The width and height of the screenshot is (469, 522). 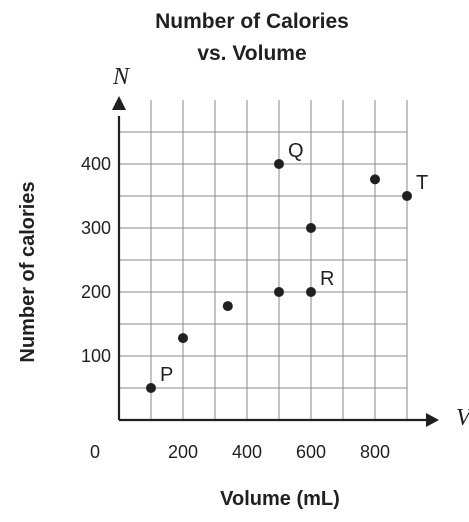 What do you see at coordinates (166, 375) in the screenshot?
I see `point-label: P` at bounding box center [166, 375].